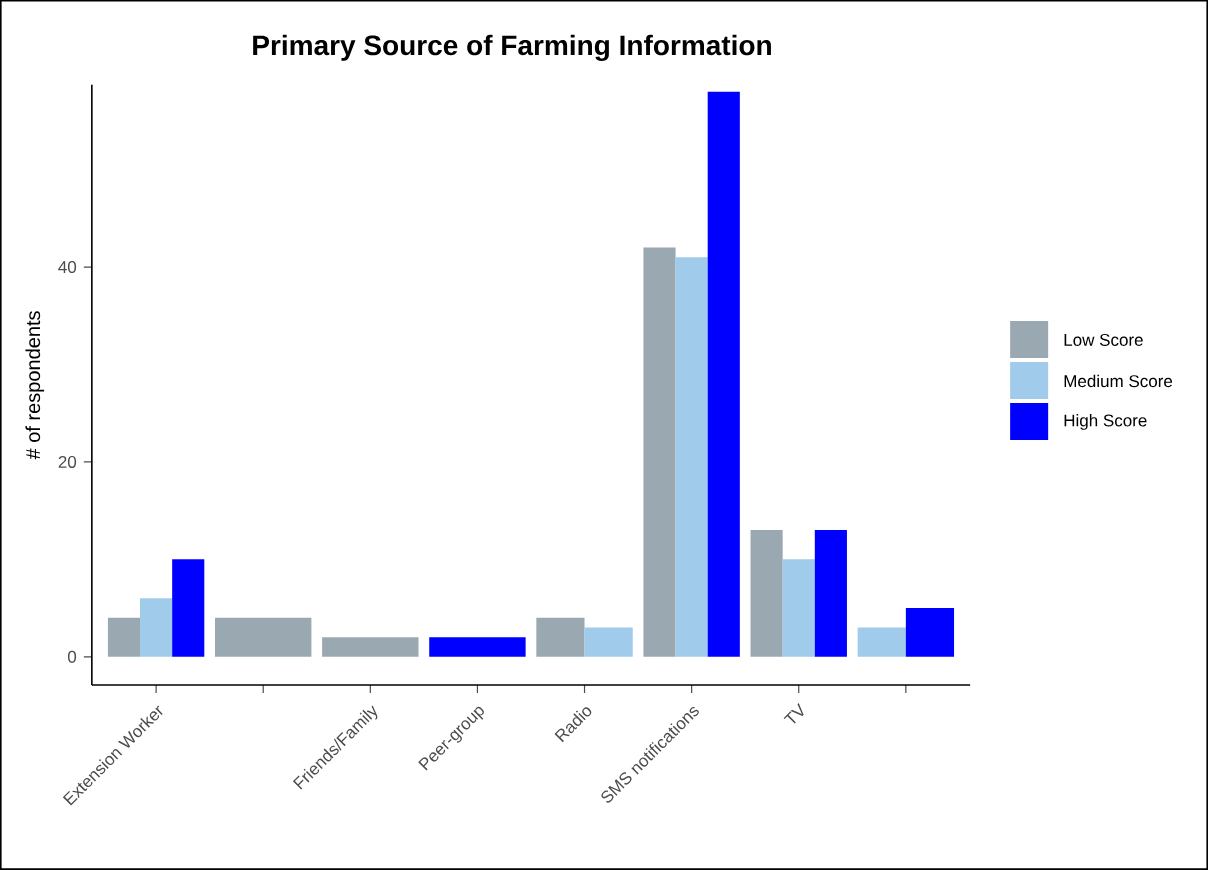 This screenshot has height=870, width=1208. I want to click on chart-title: Primary Source of Farming Information, so click(512, 47).